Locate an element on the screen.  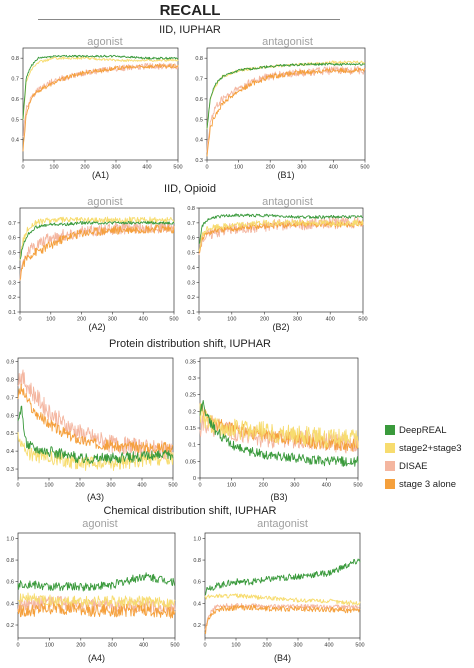
legend-item-stage3-alone: stage 3 alone is located at coordinates (429, 484).